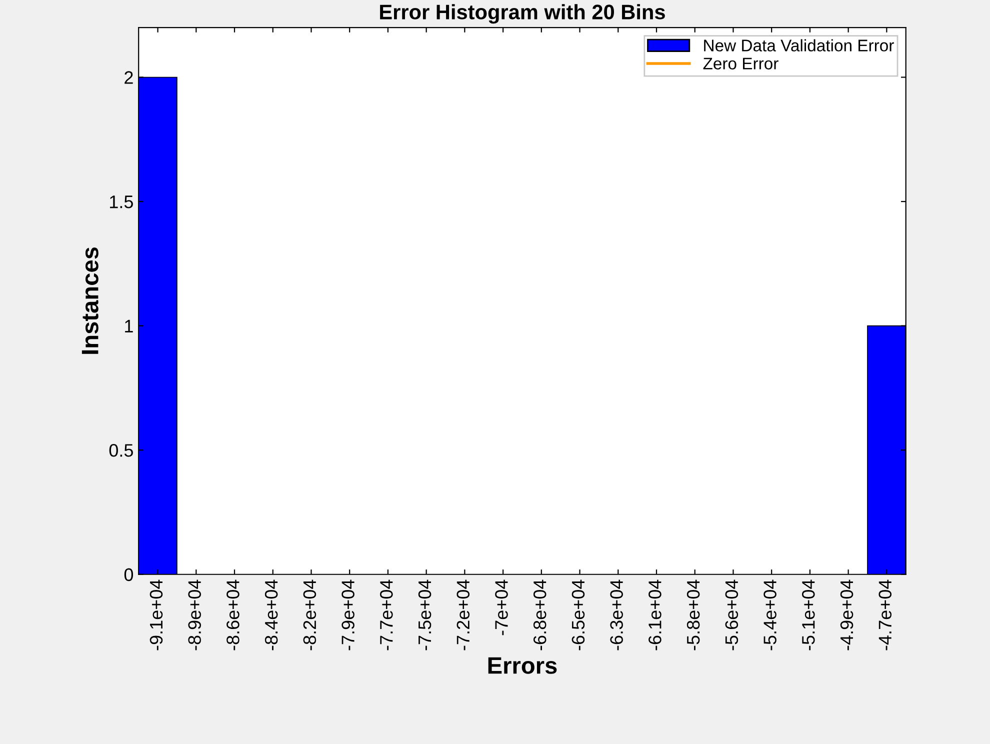  What do you see at coordinates (693, 615) in the screenshot?
I see `x-tick-label: -5.8e+04` at bounding box center [693, 615].